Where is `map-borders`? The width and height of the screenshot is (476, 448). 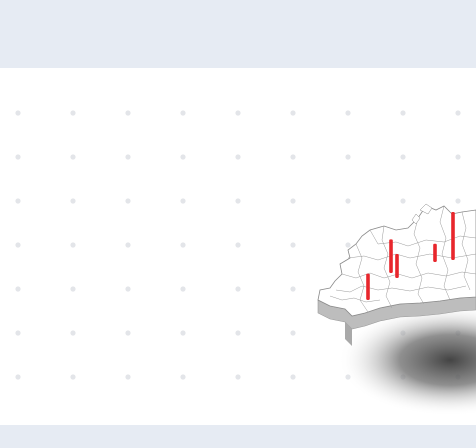 map-borders is located at coordinates (402, 259).